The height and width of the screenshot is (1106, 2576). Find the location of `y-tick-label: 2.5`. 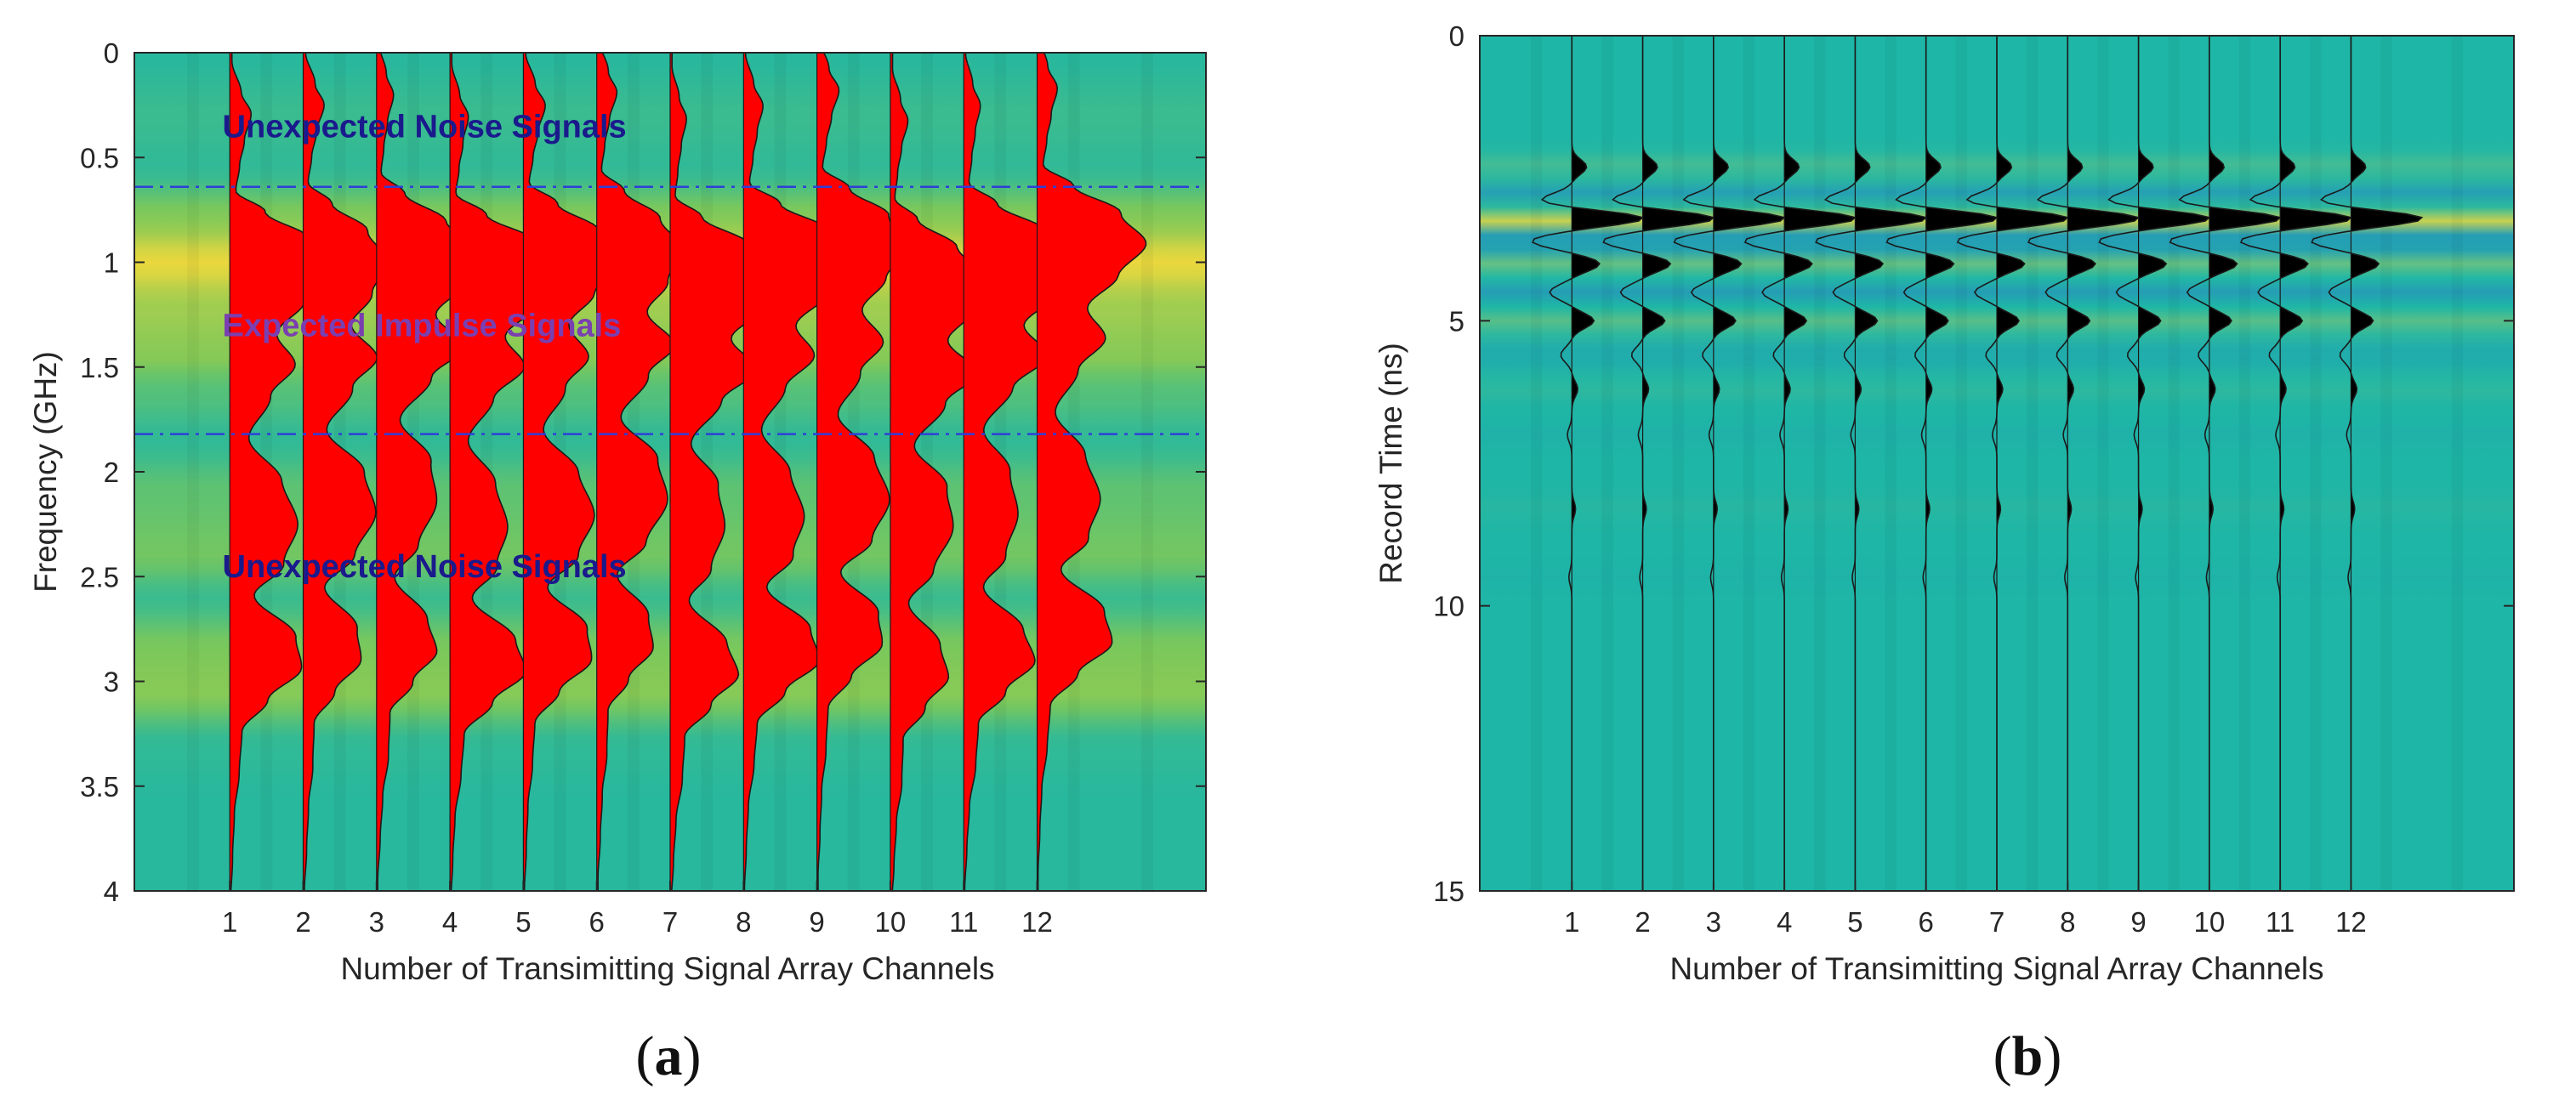

y-tick-label: 2.5 is located at coordinates (99, 577).